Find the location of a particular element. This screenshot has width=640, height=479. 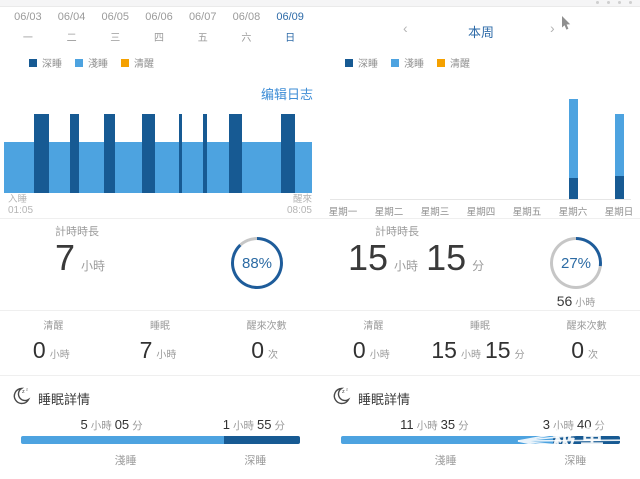

day-deep-duration: 1 小時 55 分 is located at coordinates (253, 424).